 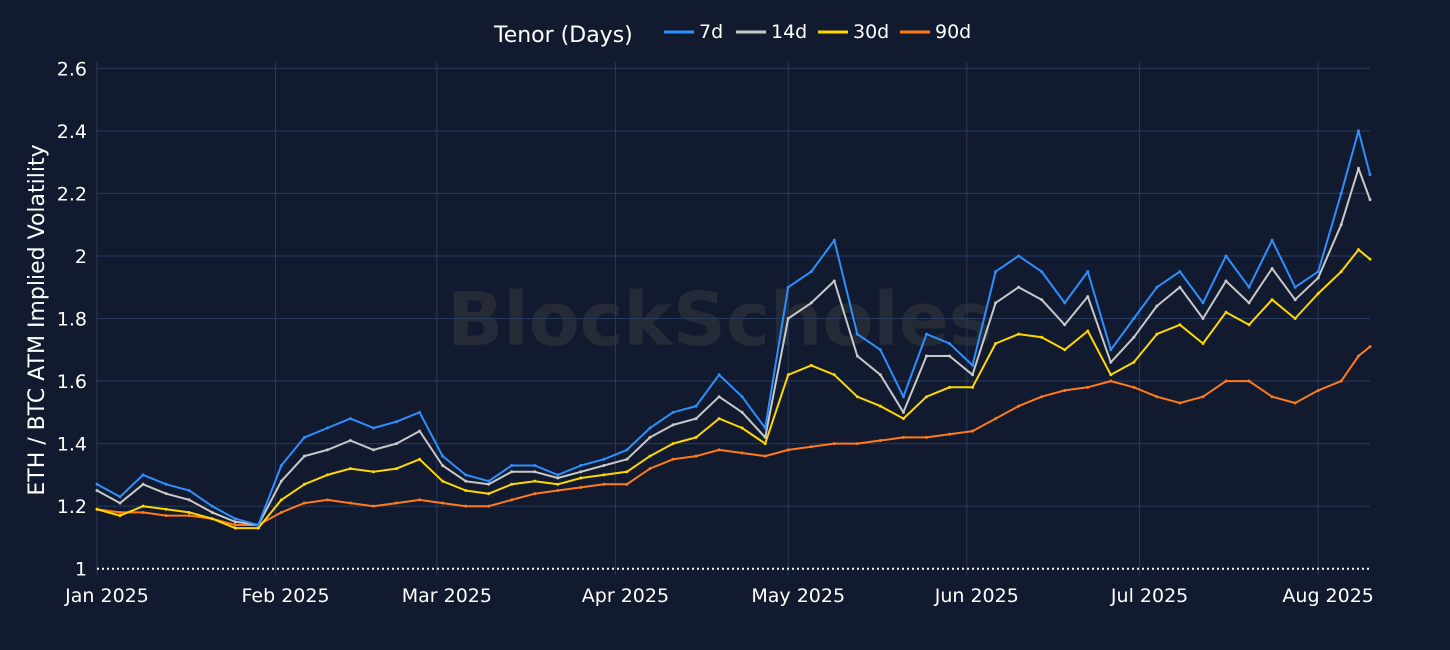 I want to click on legend: Tenor (Days) 7d 14d 30d 90d, so click(x=732, y=34).